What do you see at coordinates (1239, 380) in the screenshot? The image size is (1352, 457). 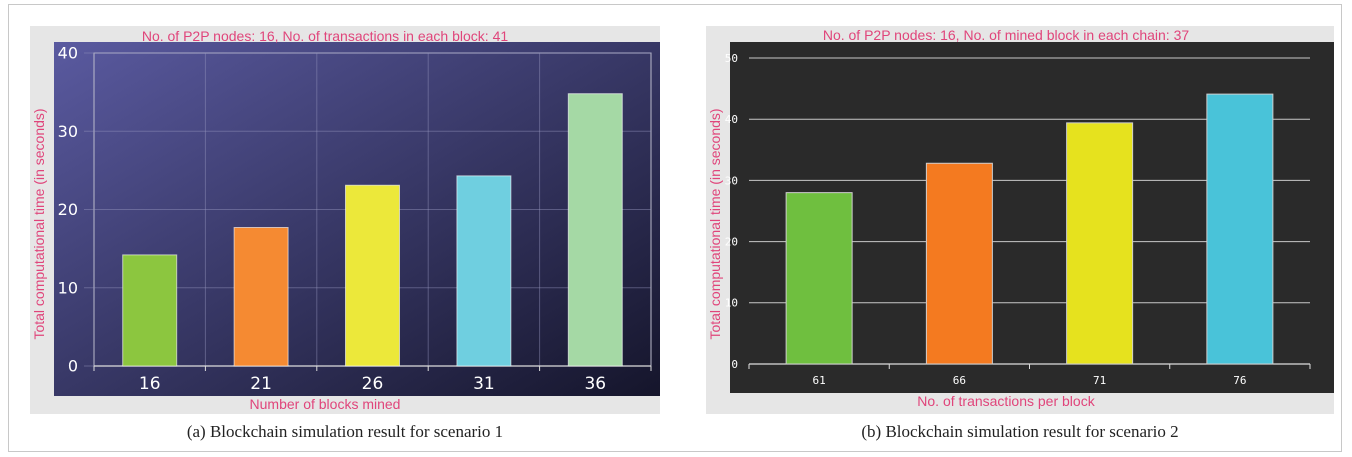 I see `x-tick-label: 76` at bounding box center [1239, 380].